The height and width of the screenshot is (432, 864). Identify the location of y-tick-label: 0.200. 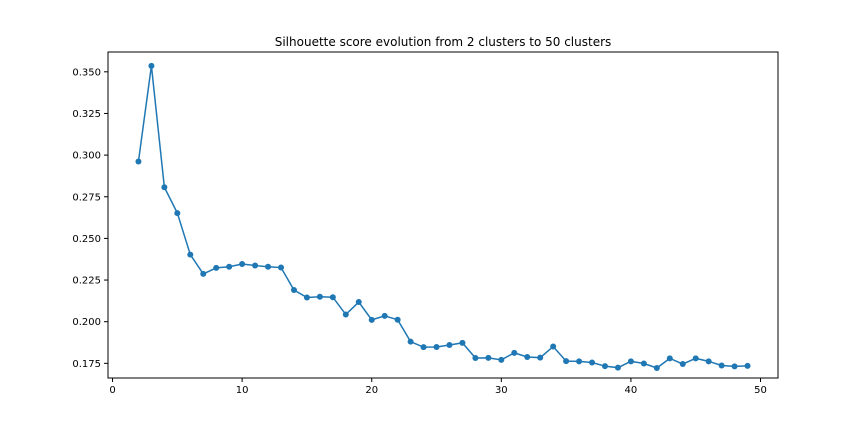
(86, 322).